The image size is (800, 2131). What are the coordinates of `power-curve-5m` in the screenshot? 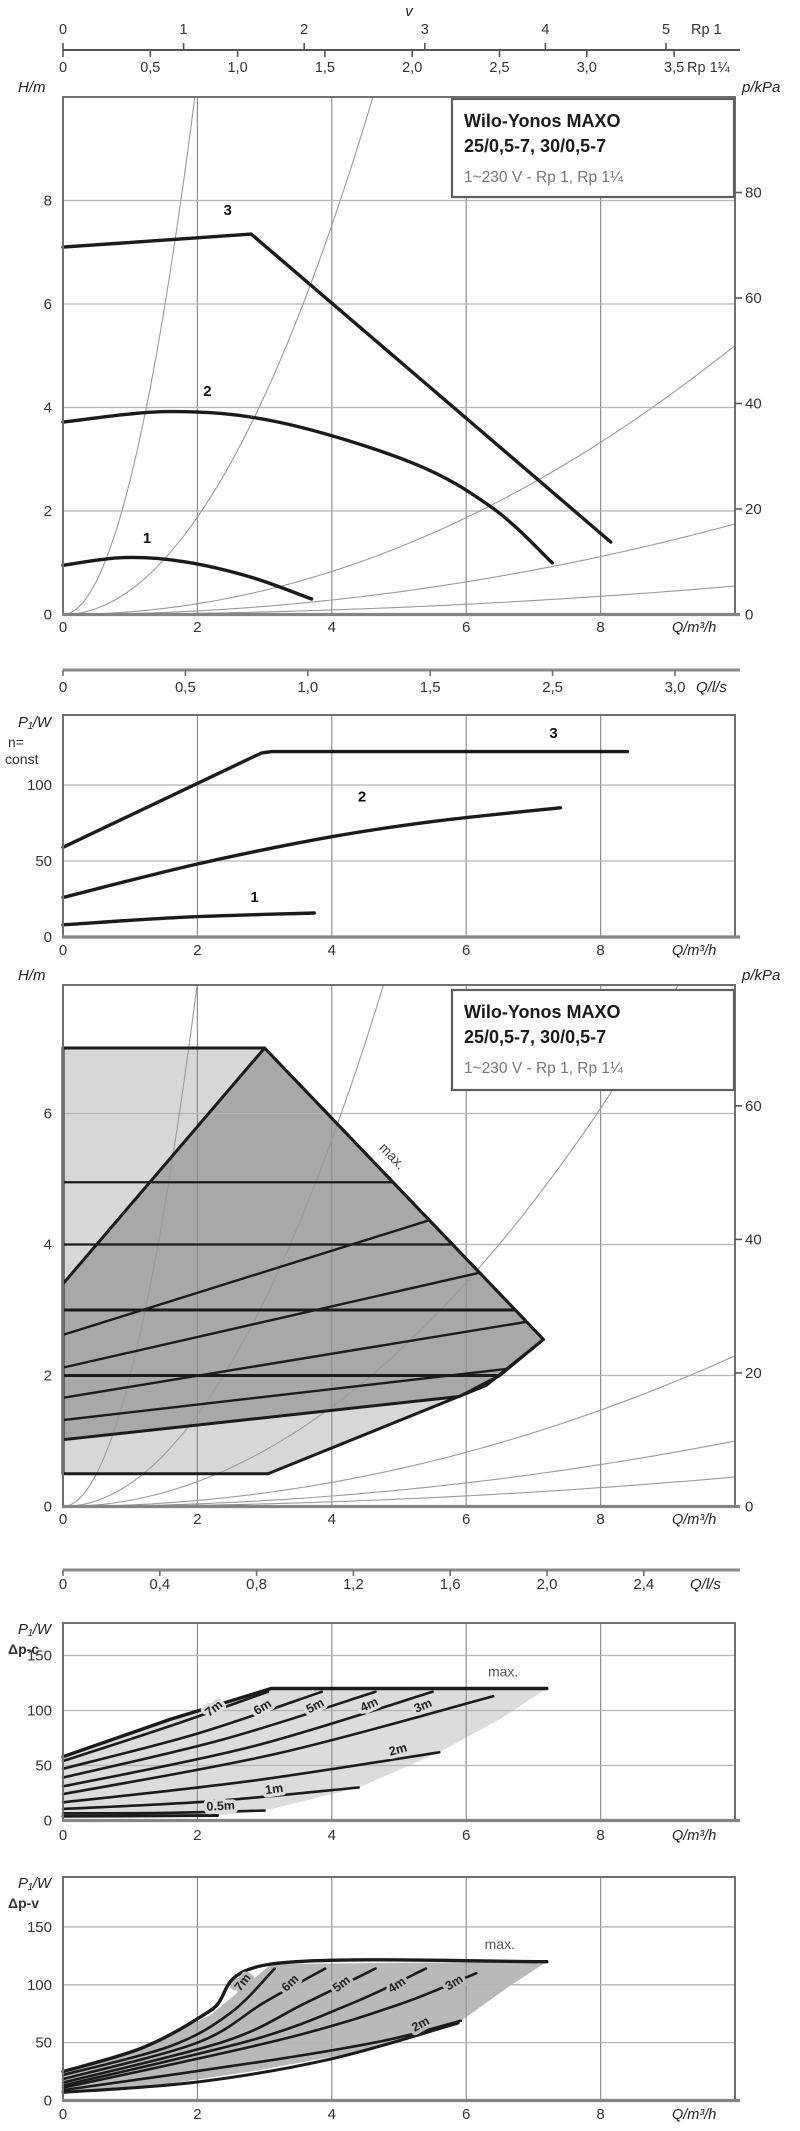 It's located at (219, 1734).